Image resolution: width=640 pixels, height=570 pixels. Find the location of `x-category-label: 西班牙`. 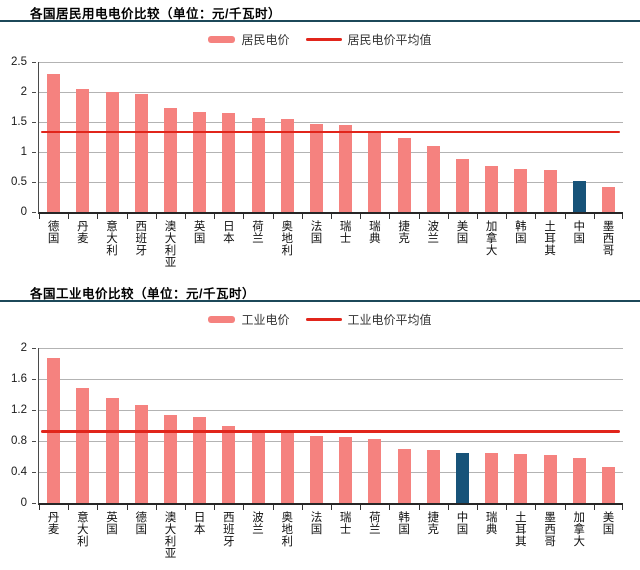

x-category-label: 西班牙 is located at coordinates (227, 529).